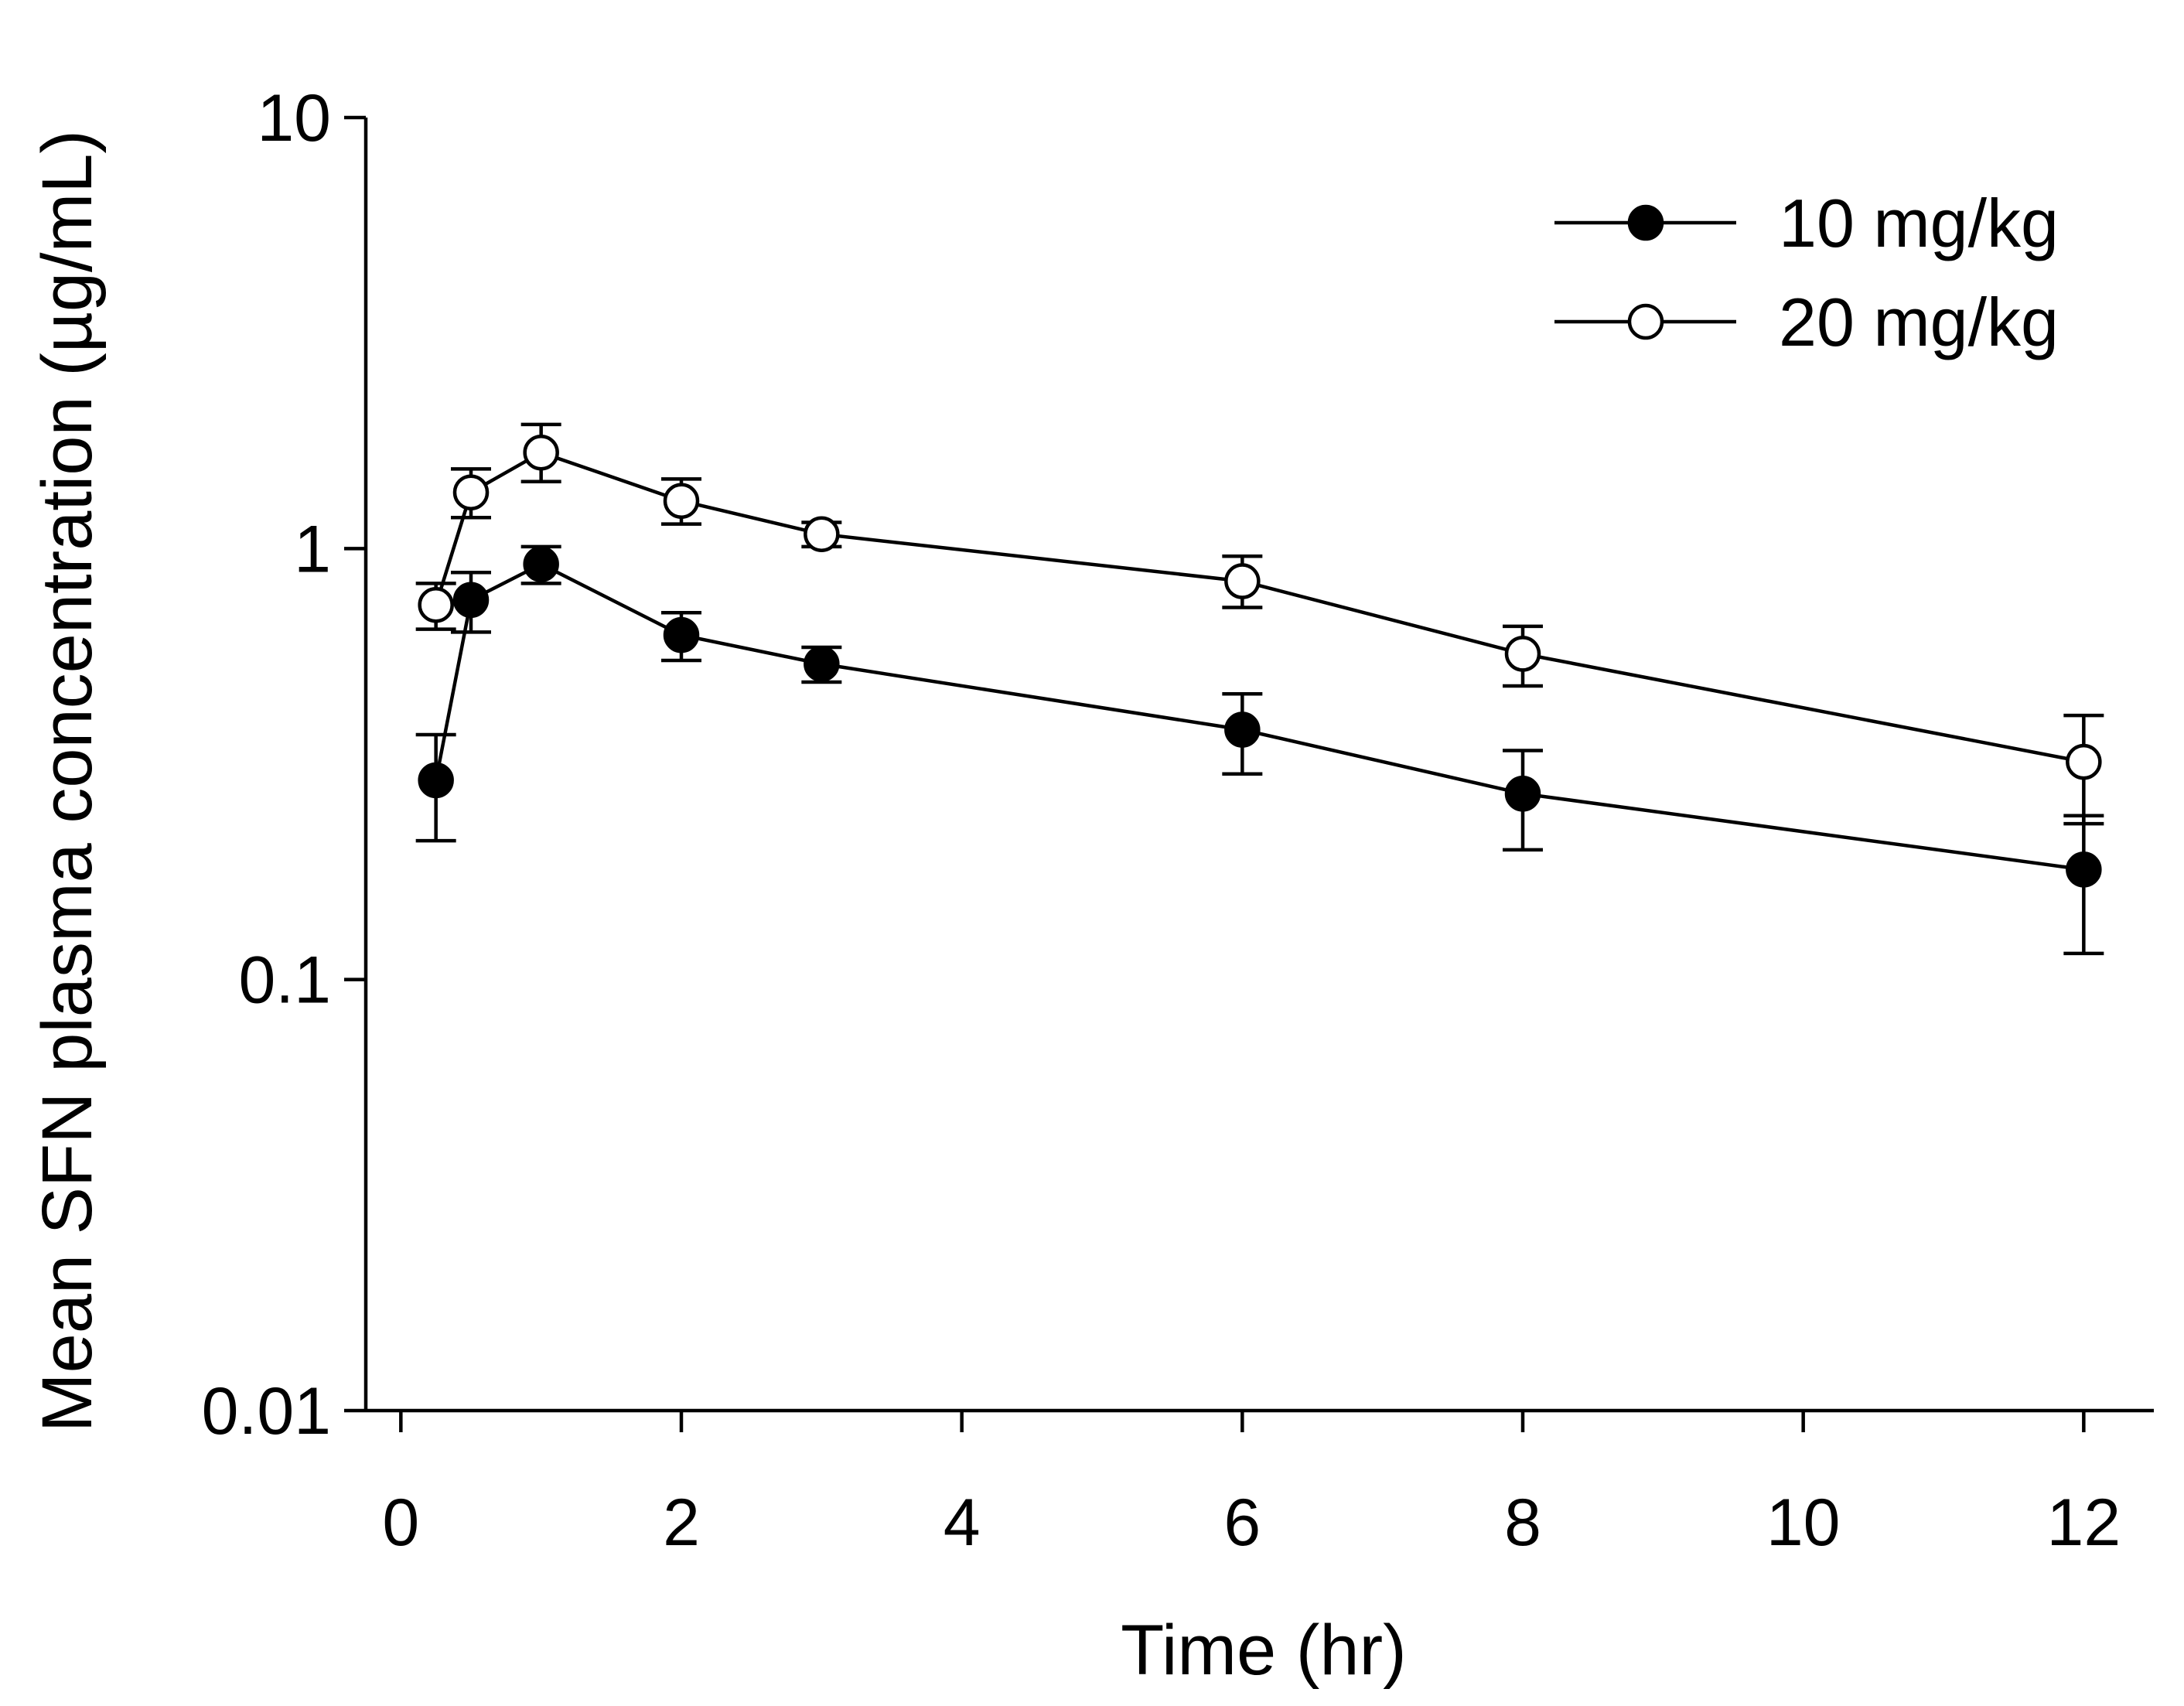 The width and height of the screenshot is (2184, 1706). What do you see at coordinates (67, 781) in the screenshot?
I see `y-axis-title: Mean SFN plasma concentration (µg/mL)` at bounding box center [67, 781].